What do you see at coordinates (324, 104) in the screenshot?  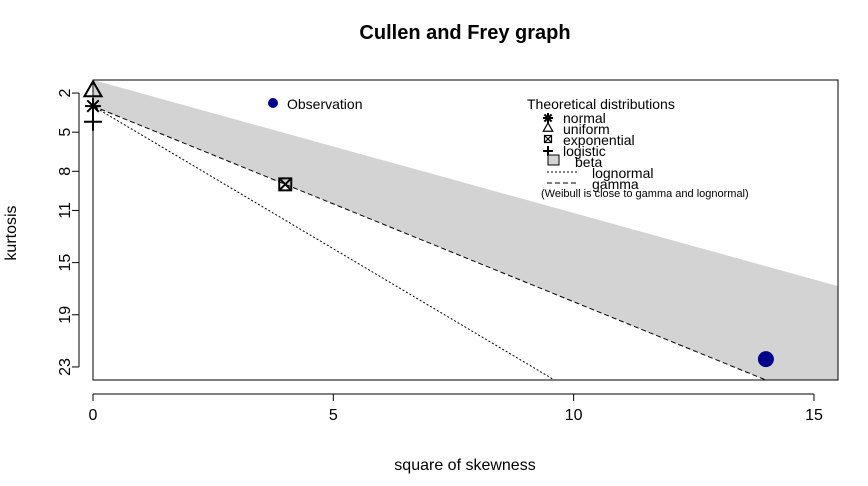 I see `observation-legend-label: Observation` at bounding box center [324, 104].